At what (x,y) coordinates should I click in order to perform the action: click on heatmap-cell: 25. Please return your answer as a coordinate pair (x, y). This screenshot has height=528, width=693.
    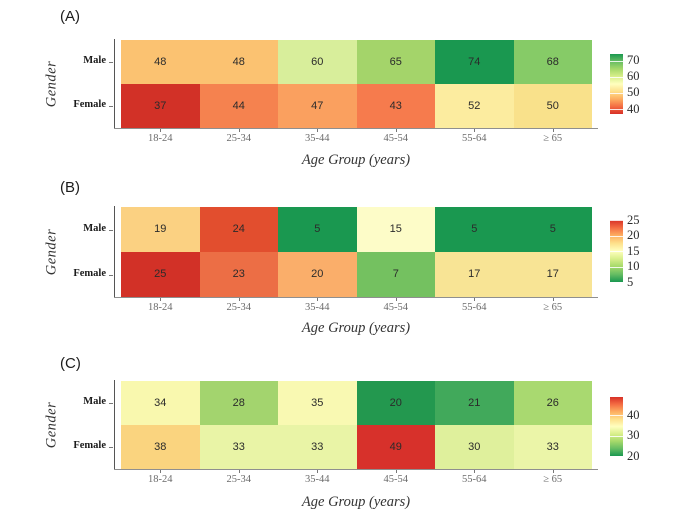
    Looking at the image, I should click on (160, 274).